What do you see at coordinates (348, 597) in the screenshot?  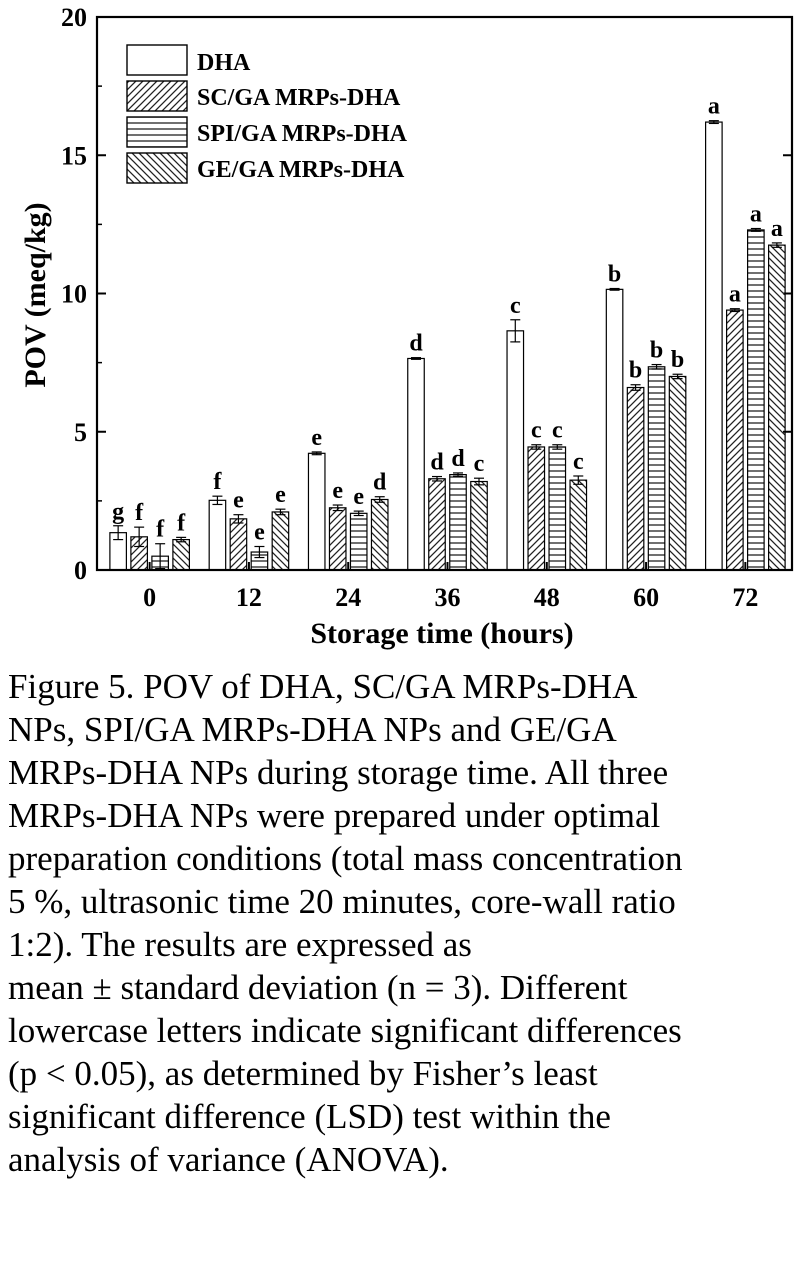 I see `x-tick-label: 24` at bounding box center [348, 597].